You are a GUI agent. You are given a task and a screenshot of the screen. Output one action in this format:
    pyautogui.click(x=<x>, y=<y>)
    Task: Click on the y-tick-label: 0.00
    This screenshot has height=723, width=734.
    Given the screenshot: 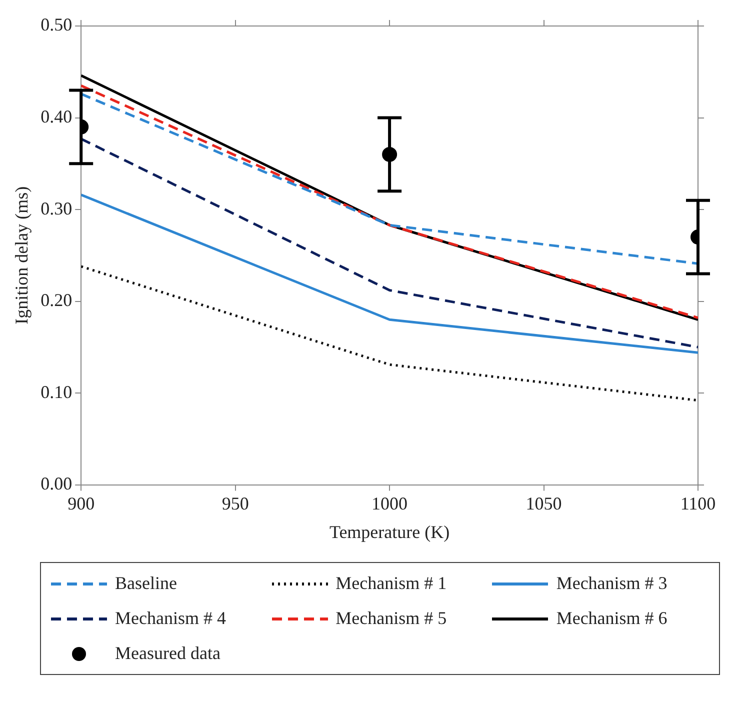 What is the action you would take?
    pyautogui.click(x=56, y=484)
    